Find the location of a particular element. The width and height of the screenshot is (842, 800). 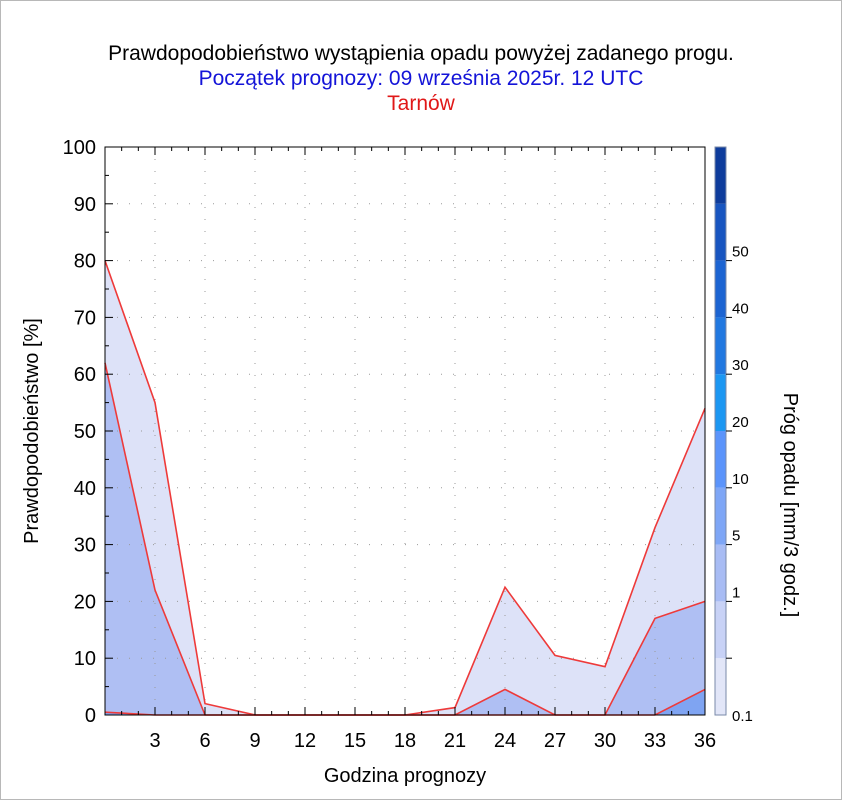

x-tick-label: 27 is located at coordinates (555, 741).